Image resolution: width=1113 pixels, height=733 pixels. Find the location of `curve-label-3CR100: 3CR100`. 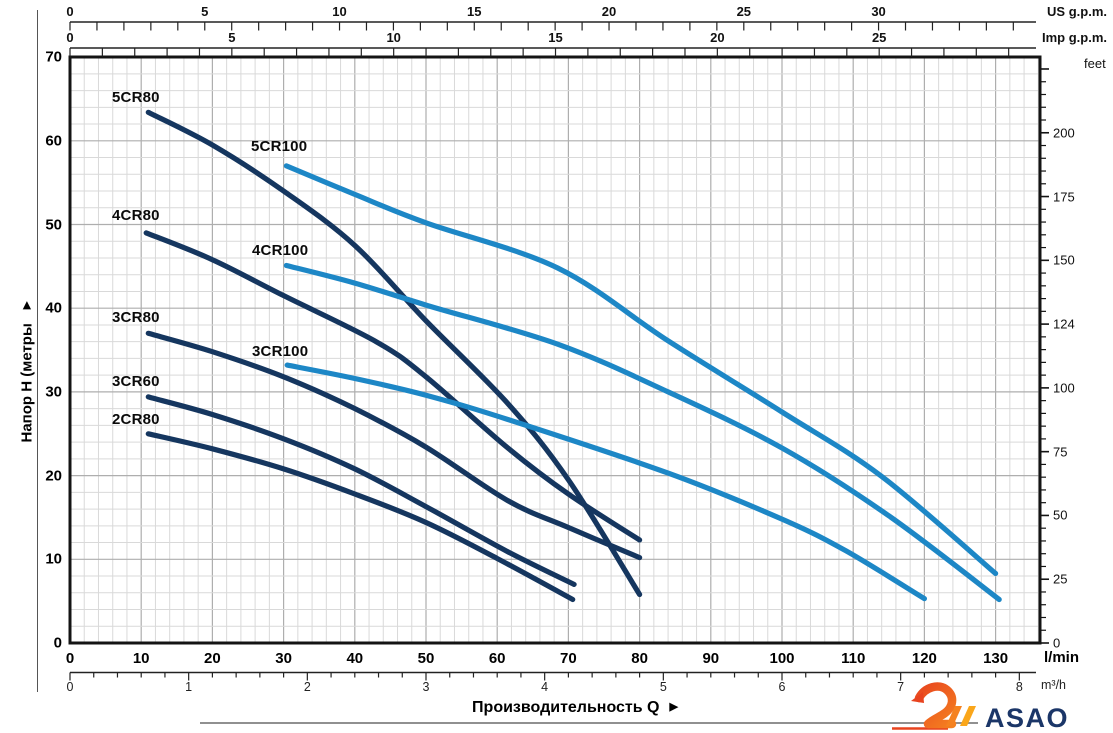

curve-label-3CR100: 3CR100 is located at coordinates (280, 351).